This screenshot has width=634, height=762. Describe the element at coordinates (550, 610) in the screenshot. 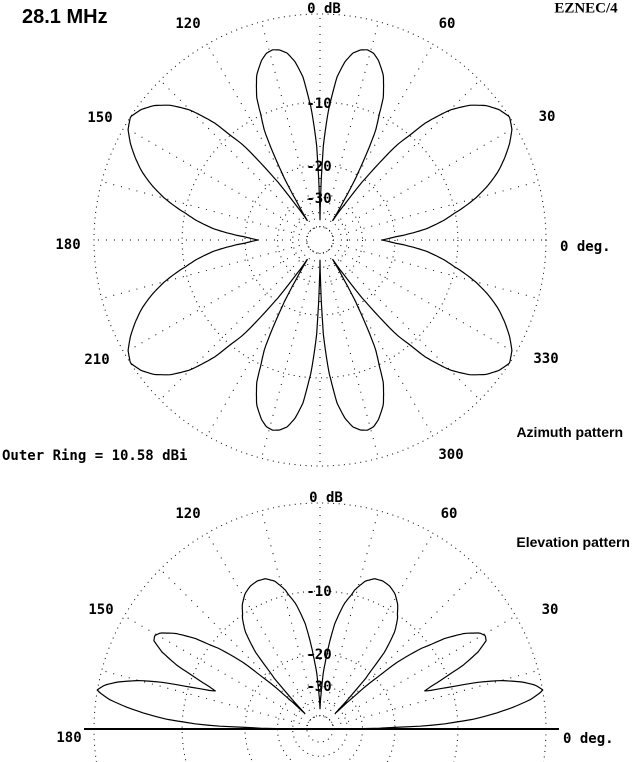

I see `el-angle-label-30: 30` at that location.